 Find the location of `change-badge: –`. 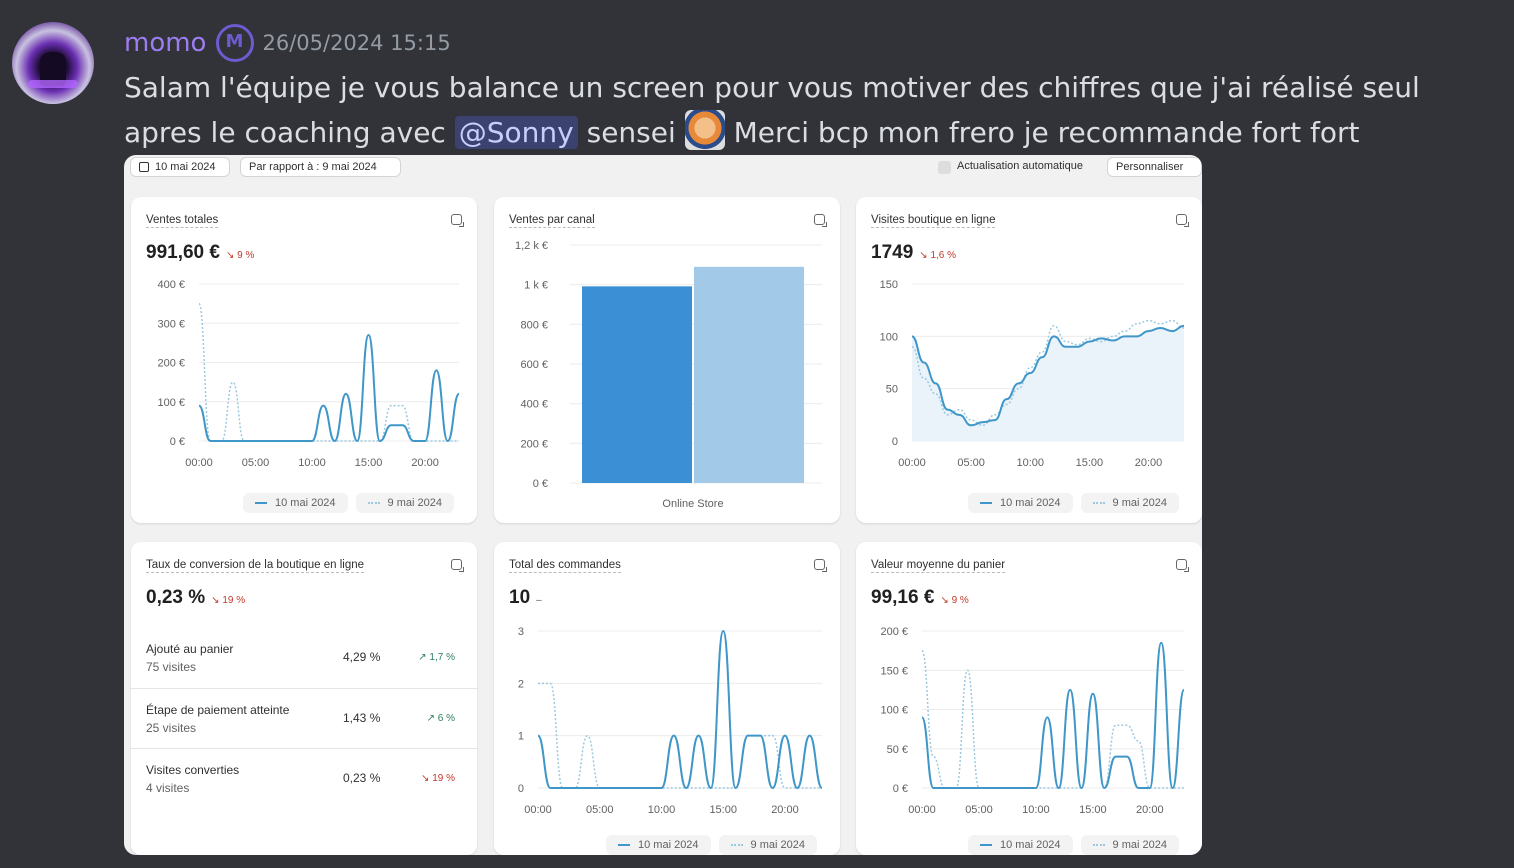

change-badge: – is located at coordinates (539, 600).